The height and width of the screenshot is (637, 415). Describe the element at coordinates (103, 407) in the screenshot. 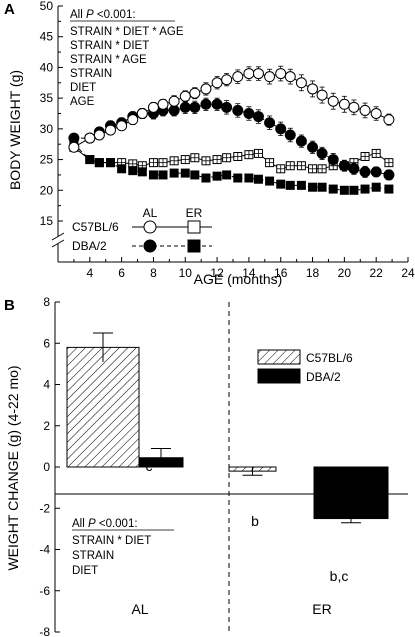

I see `bar-c57` at that location.